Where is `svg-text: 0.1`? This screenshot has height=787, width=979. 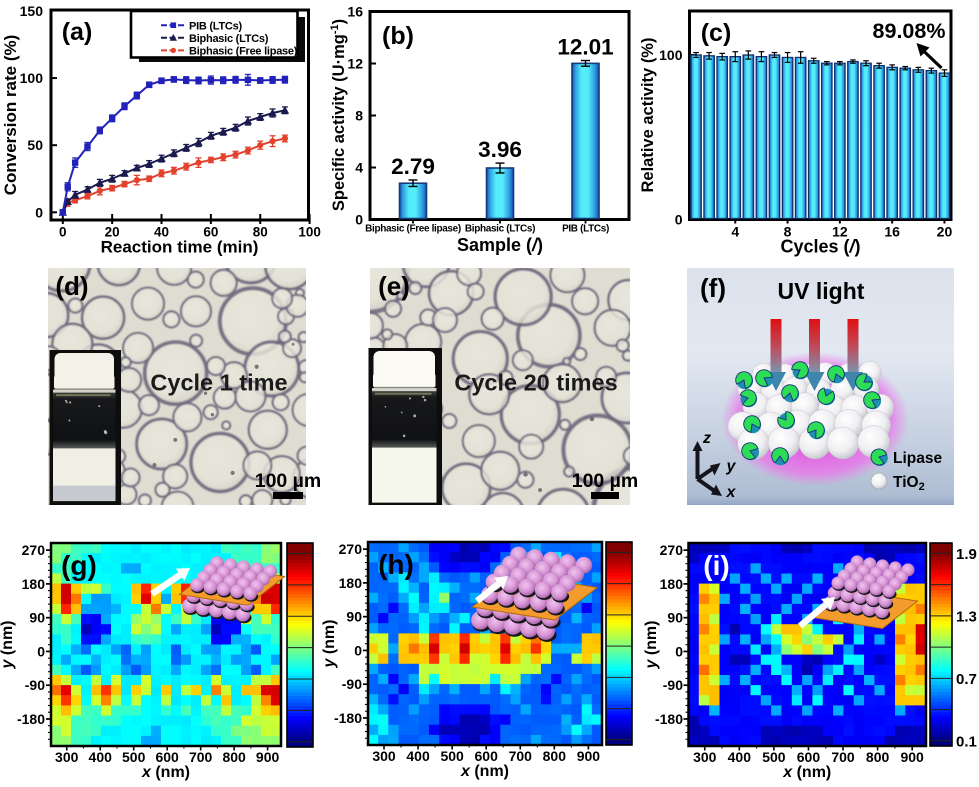 svg-text: 0.1 is located at coordinates (966, 741).